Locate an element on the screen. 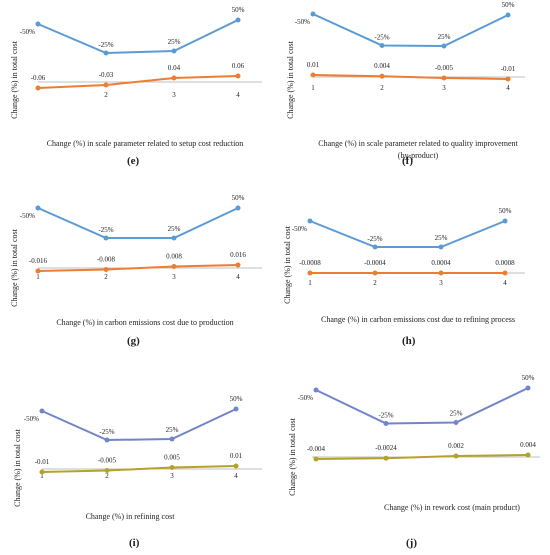  panel-label-j: (j) is located at coordinates (411, 543).